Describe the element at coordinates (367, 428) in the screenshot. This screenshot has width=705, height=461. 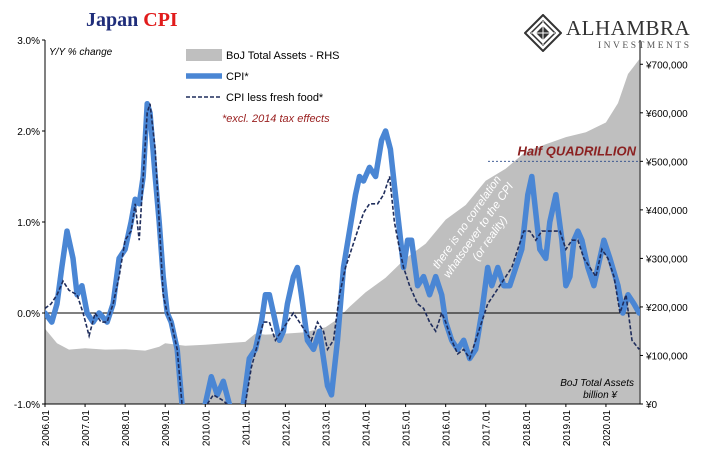
I see `x-tick-label: 2014.01` at that location.